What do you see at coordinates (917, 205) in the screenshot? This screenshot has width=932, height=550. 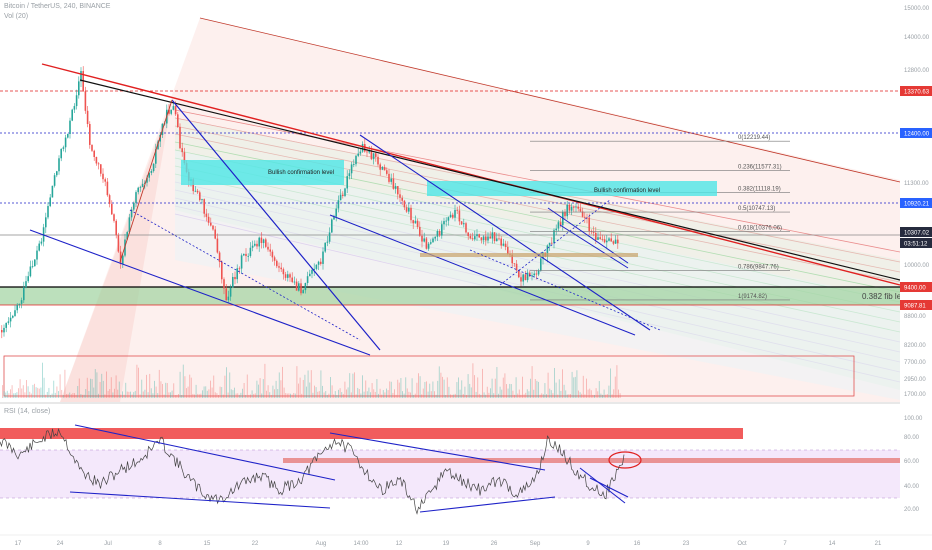 I see `price-badge-label: 10920.21` at bounding box center [917, 205].